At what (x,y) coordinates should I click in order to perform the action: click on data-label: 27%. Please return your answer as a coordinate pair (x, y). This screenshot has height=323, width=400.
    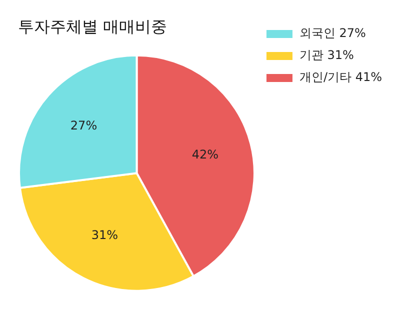
    Looking at the image, I should click on (84, 125).